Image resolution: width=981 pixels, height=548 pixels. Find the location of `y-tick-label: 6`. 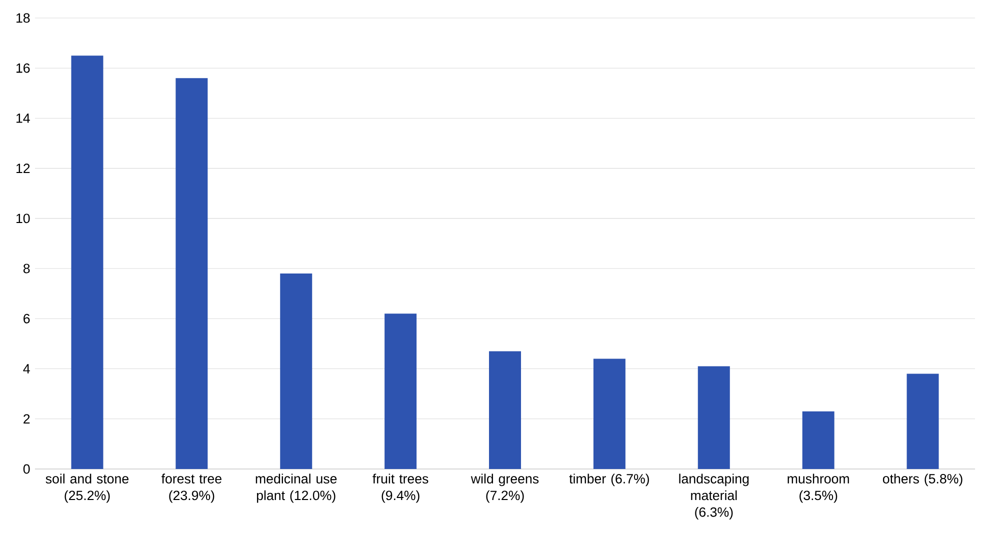

y-tick-label: 6 is located at coordinates (27, 319).